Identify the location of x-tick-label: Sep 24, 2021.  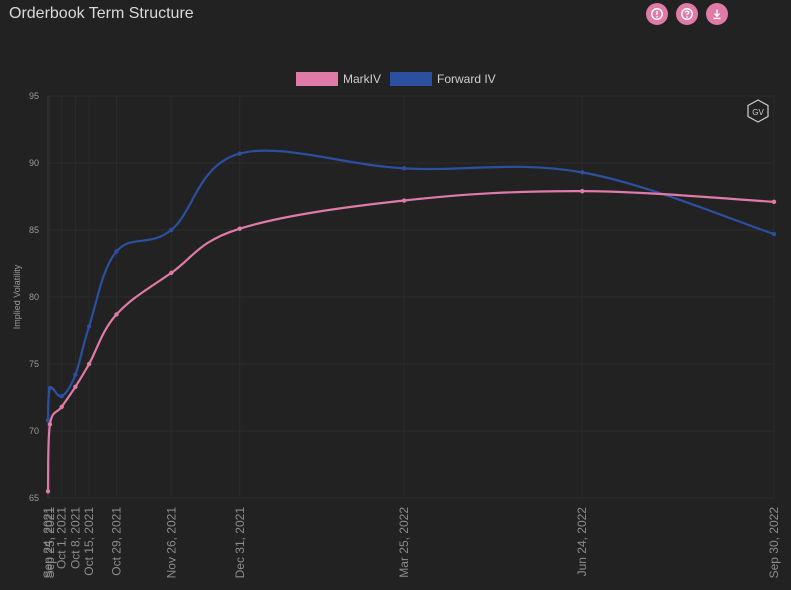
(48, 543).